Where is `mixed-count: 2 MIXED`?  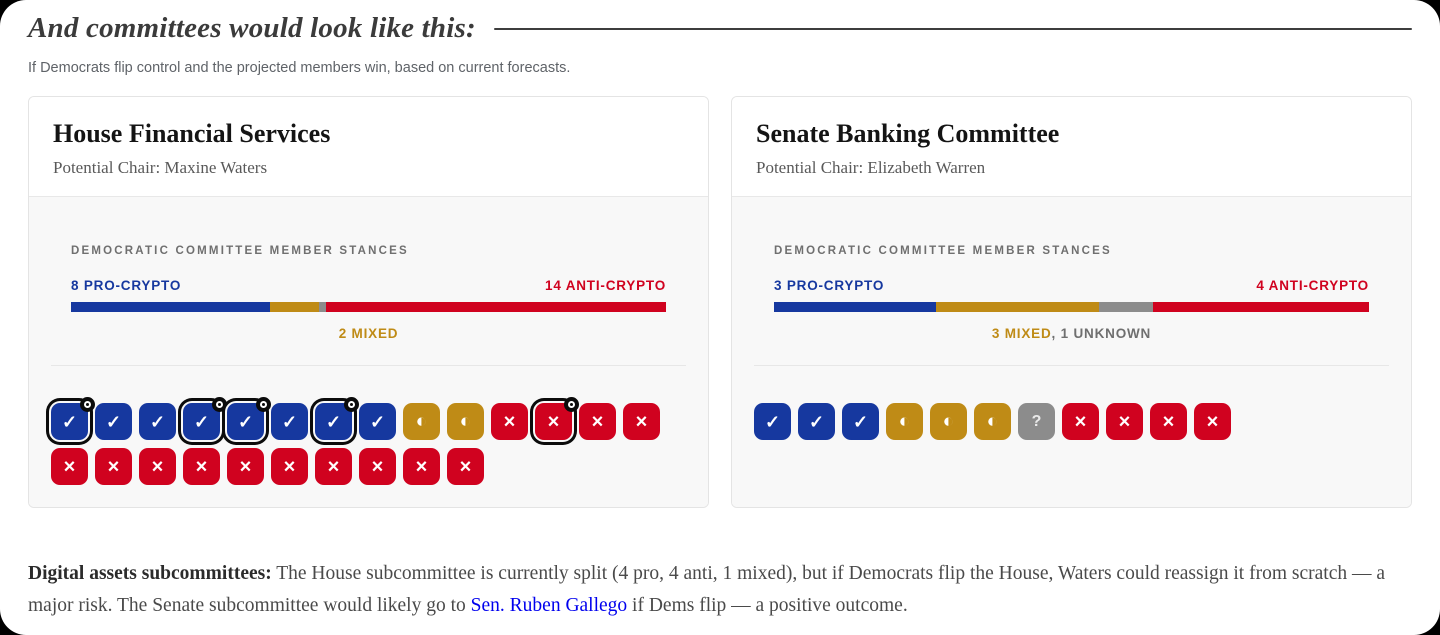
mixed-count: 2 MIXED is located at coordinates (368, 333).